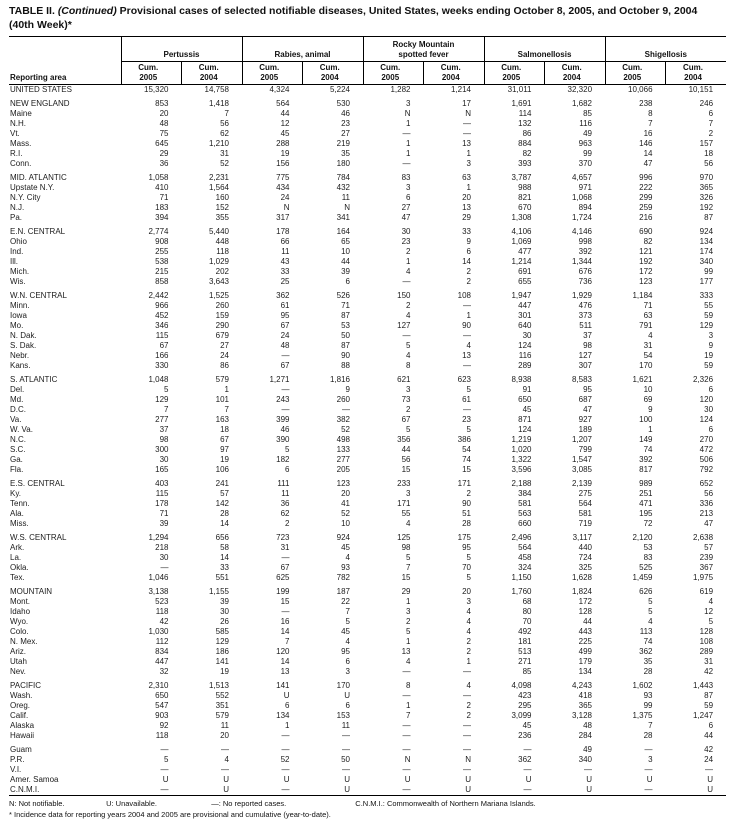 The height and width of the screenshot is (839, 735). I want to click on table-row: Nev. 32 19 13 3 — — 85 134 28 42, so click(367, 672).